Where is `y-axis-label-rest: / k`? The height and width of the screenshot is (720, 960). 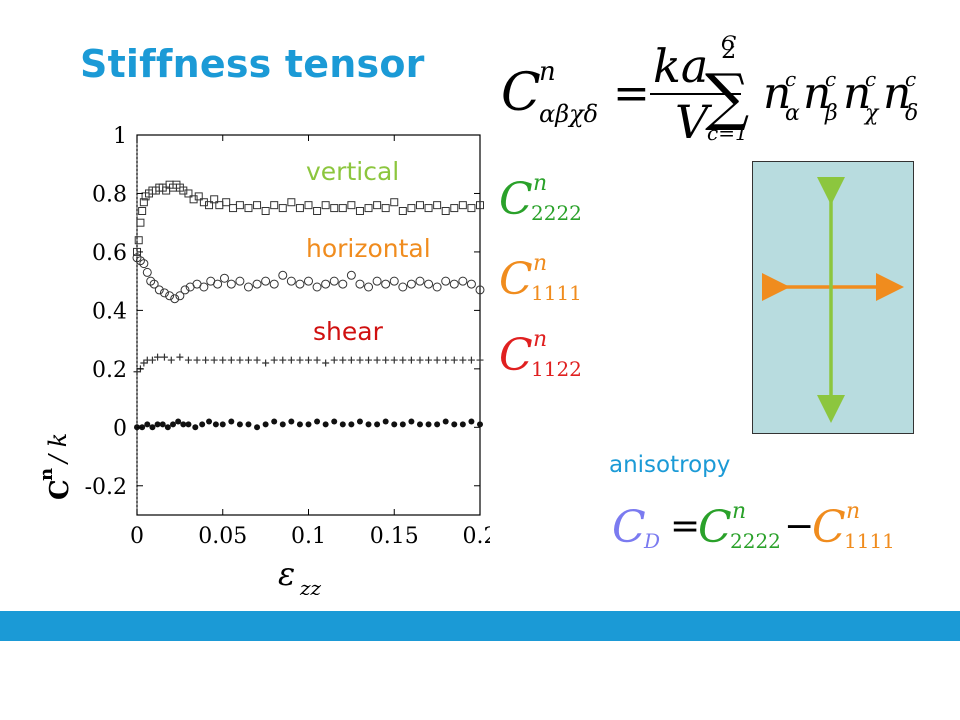
y-axis-label-rest: / k is located at coordinates (58, 449).